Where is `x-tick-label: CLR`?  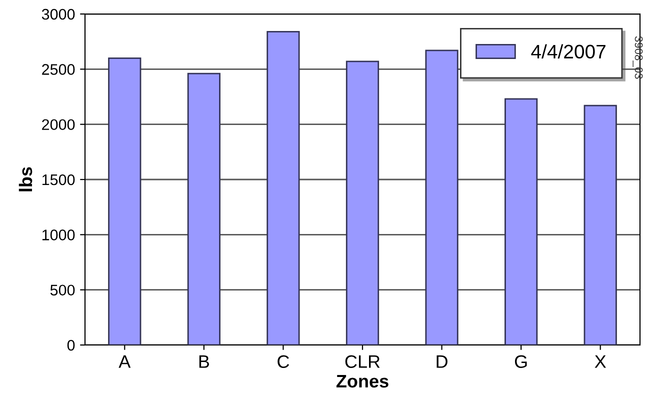
x-tick-label: CLR is located at coordinates (362, 361).